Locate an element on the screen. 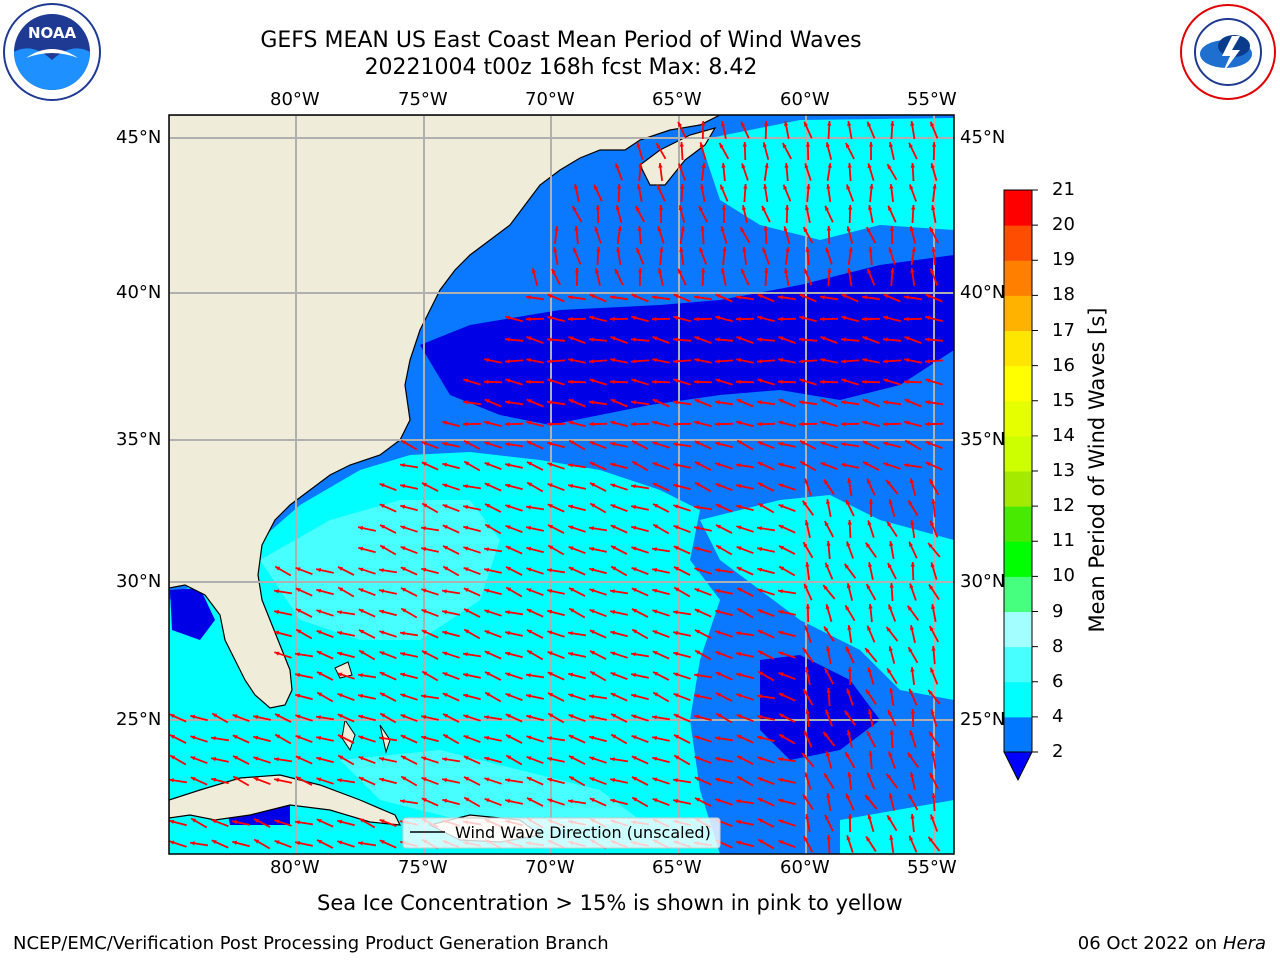 The height and width of the screenshot is (960, 1280). colorbar-segment is located at coordinates (1018, 594).